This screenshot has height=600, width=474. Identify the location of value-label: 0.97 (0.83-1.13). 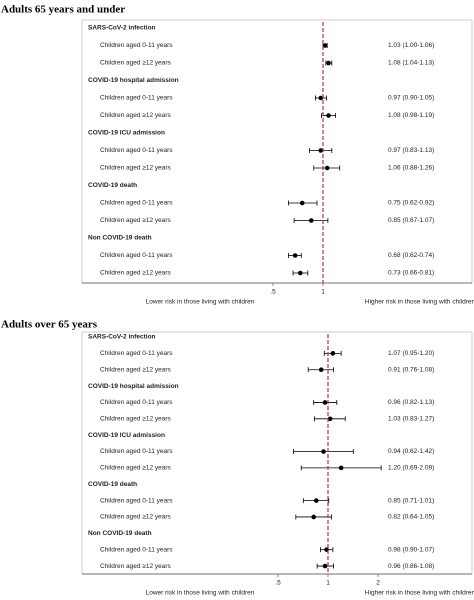
(411, 150).